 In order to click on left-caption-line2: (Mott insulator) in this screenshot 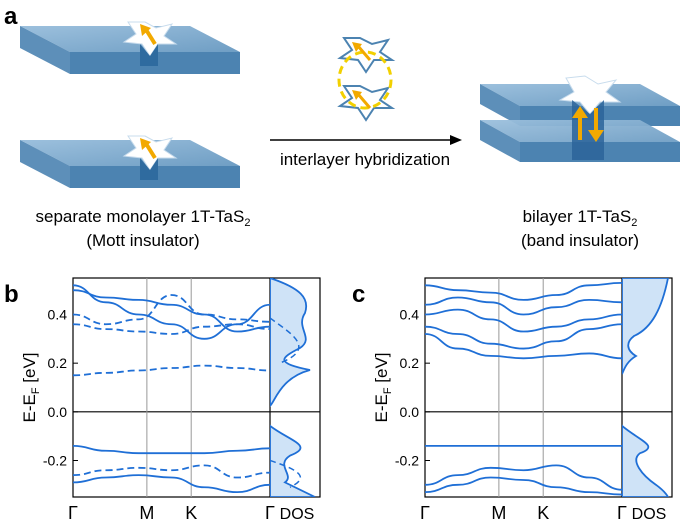, I will do `click(142, 240)`.